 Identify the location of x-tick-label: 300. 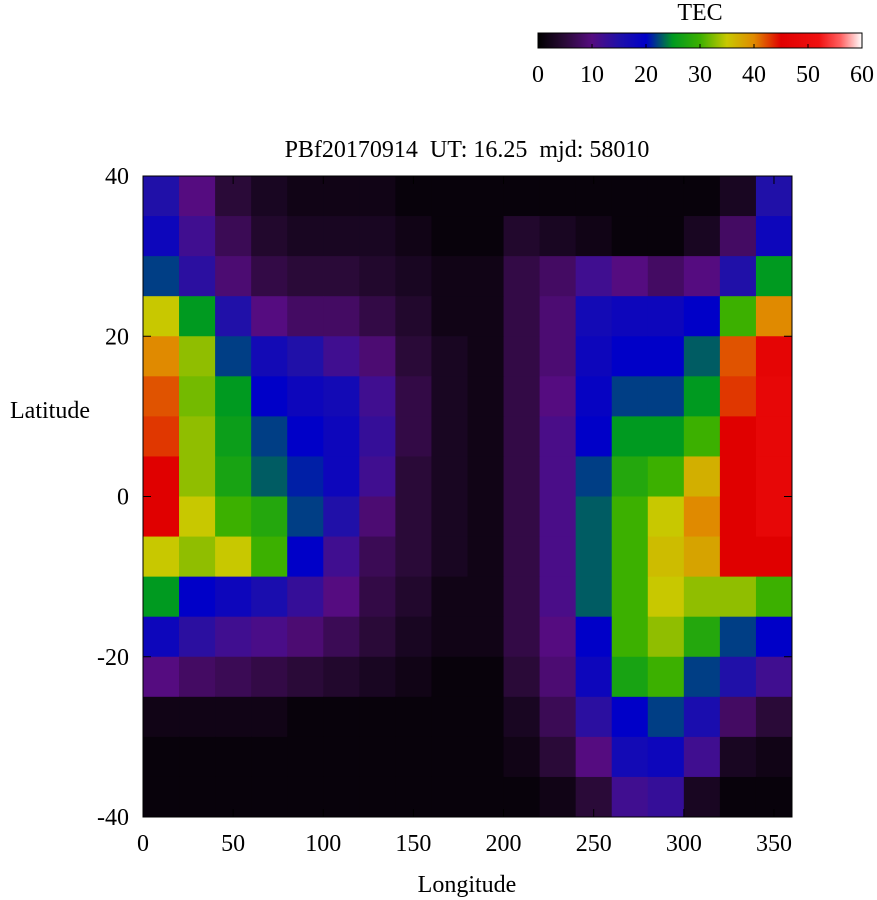
(684, 844).